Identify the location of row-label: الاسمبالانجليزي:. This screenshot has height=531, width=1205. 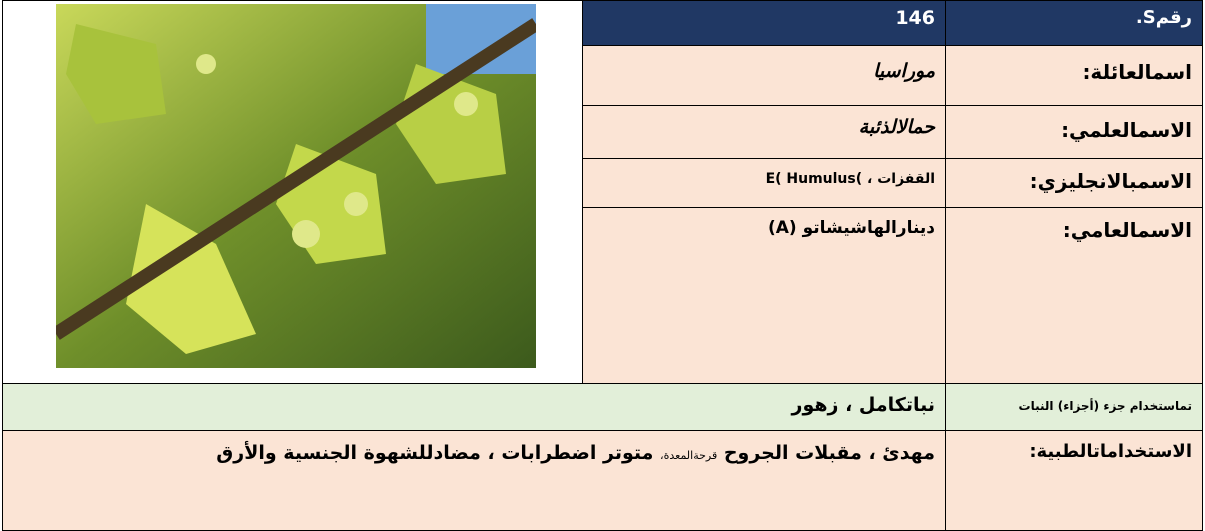
(1074, 183).